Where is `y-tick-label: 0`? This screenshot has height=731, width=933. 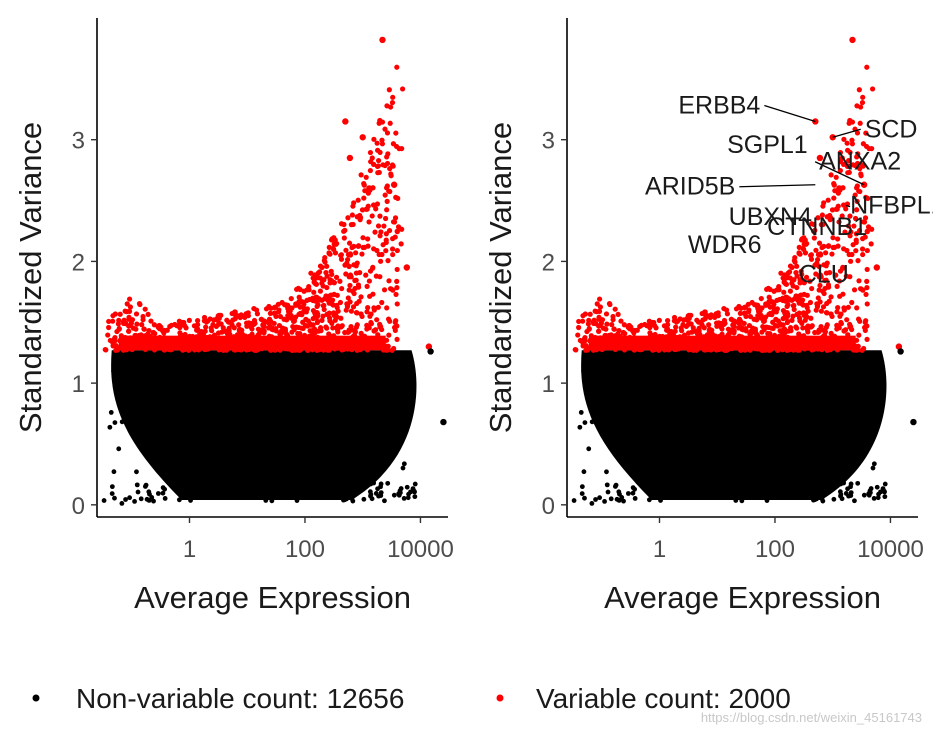
y-tick-label: 0 is located at coordinates (78, 506).